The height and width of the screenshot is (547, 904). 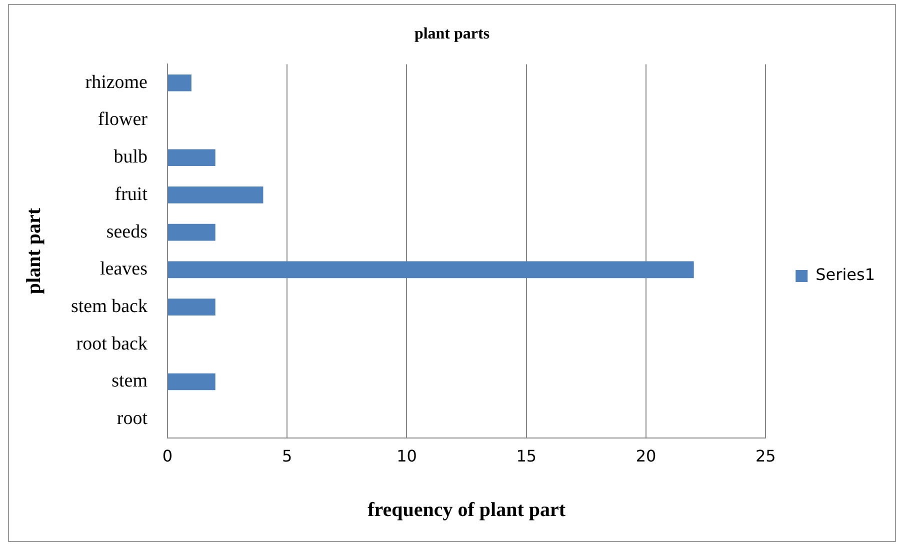 I want to click on y-tick-label: bulb, so click(x=131, y=157).